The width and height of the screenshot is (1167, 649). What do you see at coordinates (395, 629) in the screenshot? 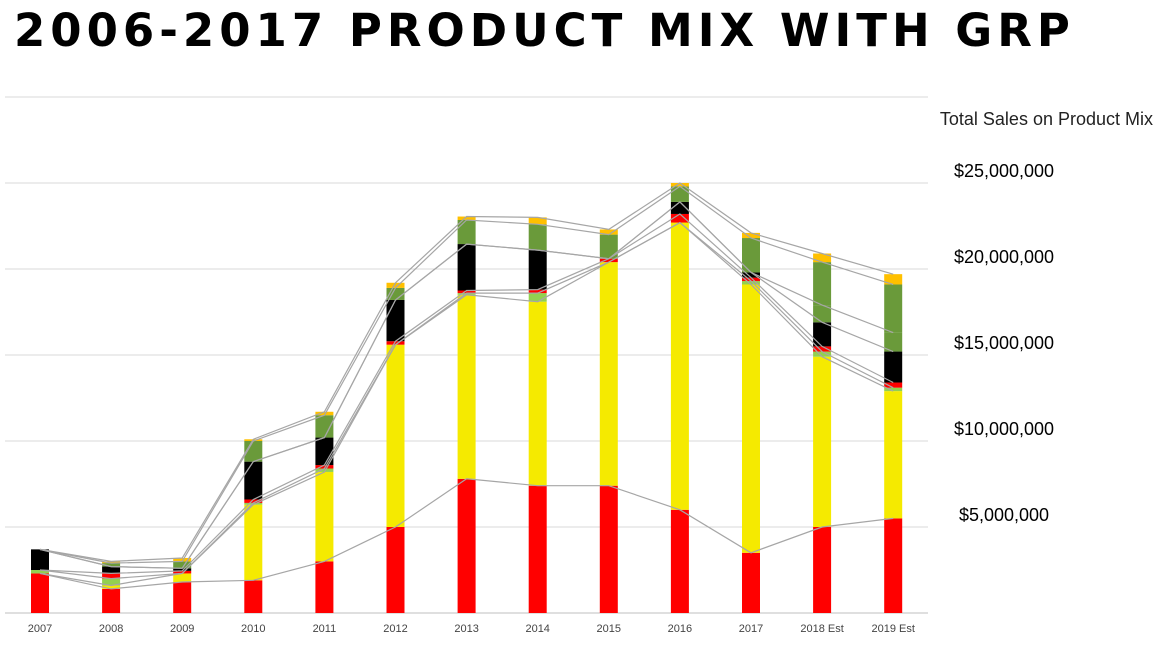
I see `x-tick-label: 2012` at bounding box center [395, 629].